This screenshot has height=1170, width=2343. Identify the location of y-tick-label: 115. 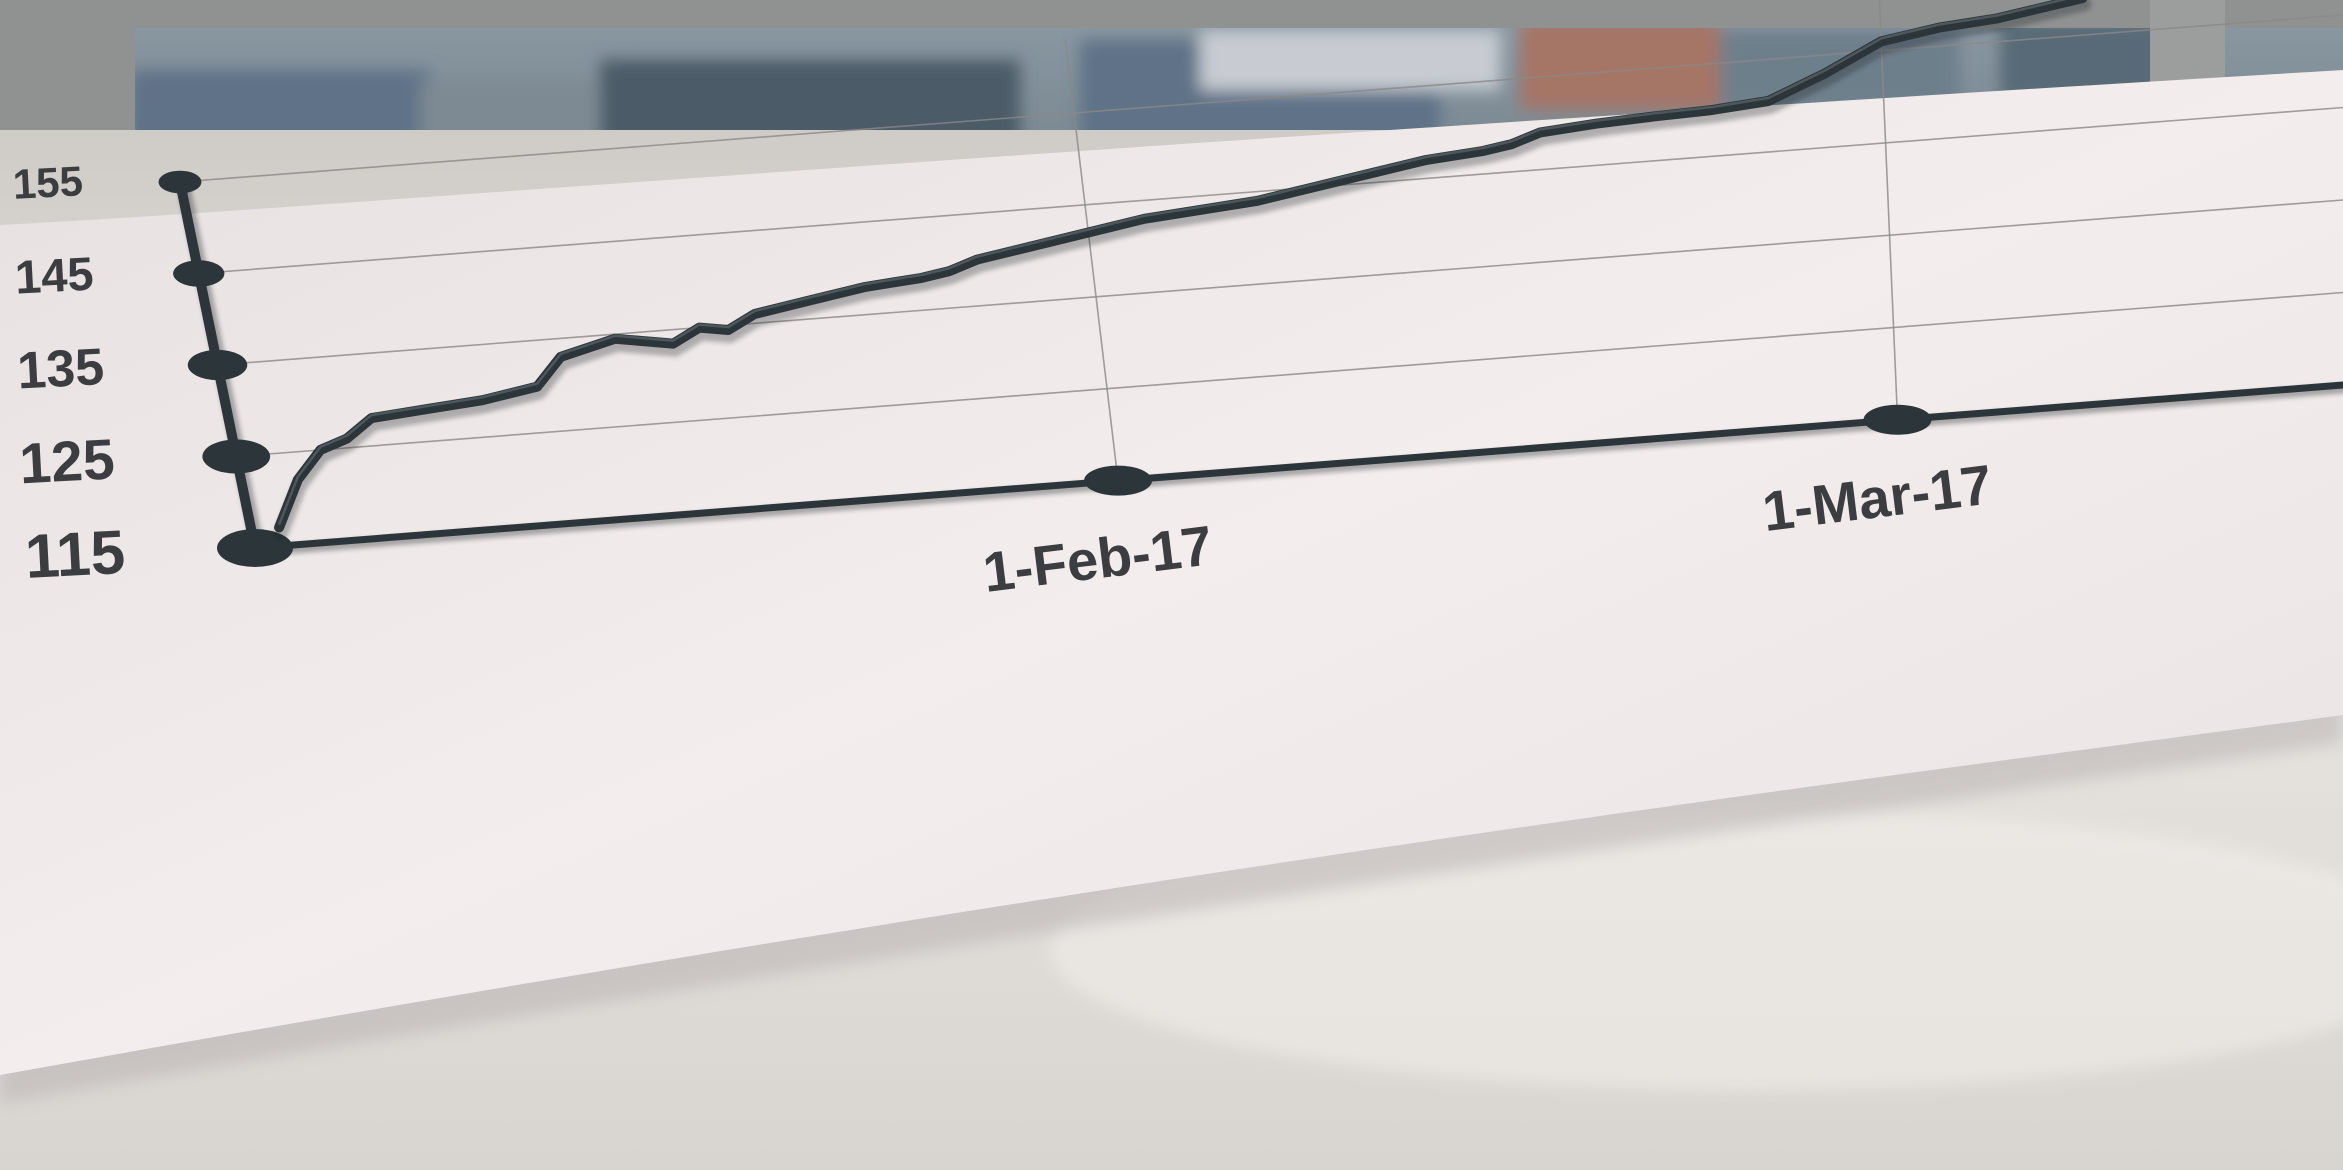
(75, 555).